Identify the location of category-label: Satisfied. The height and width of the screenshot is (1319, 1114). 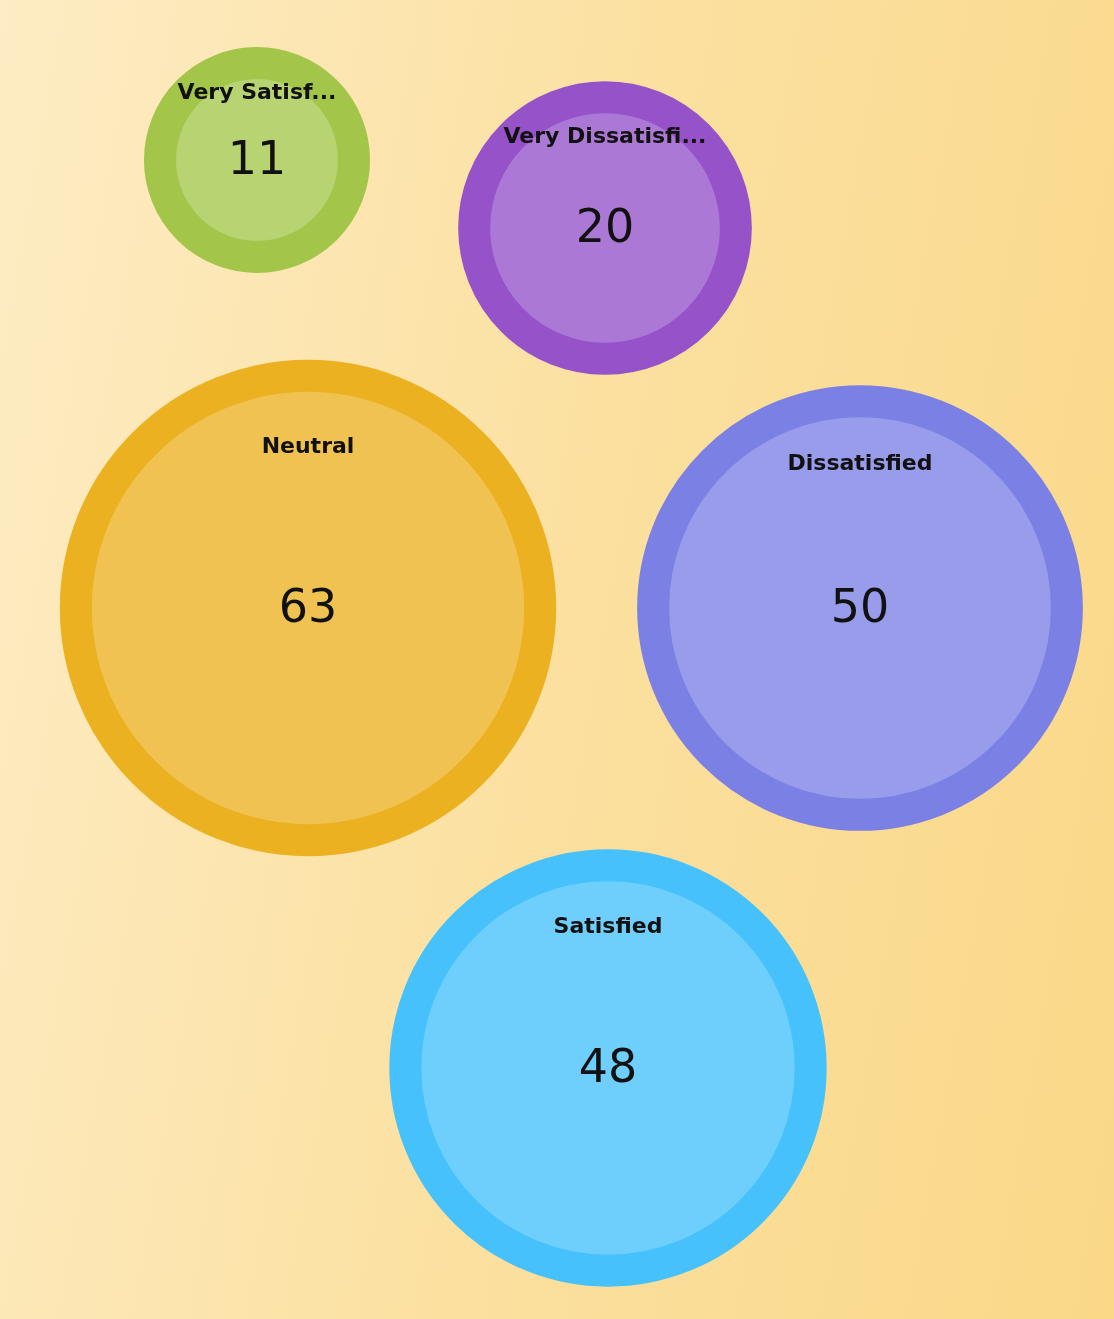
(608, 926).